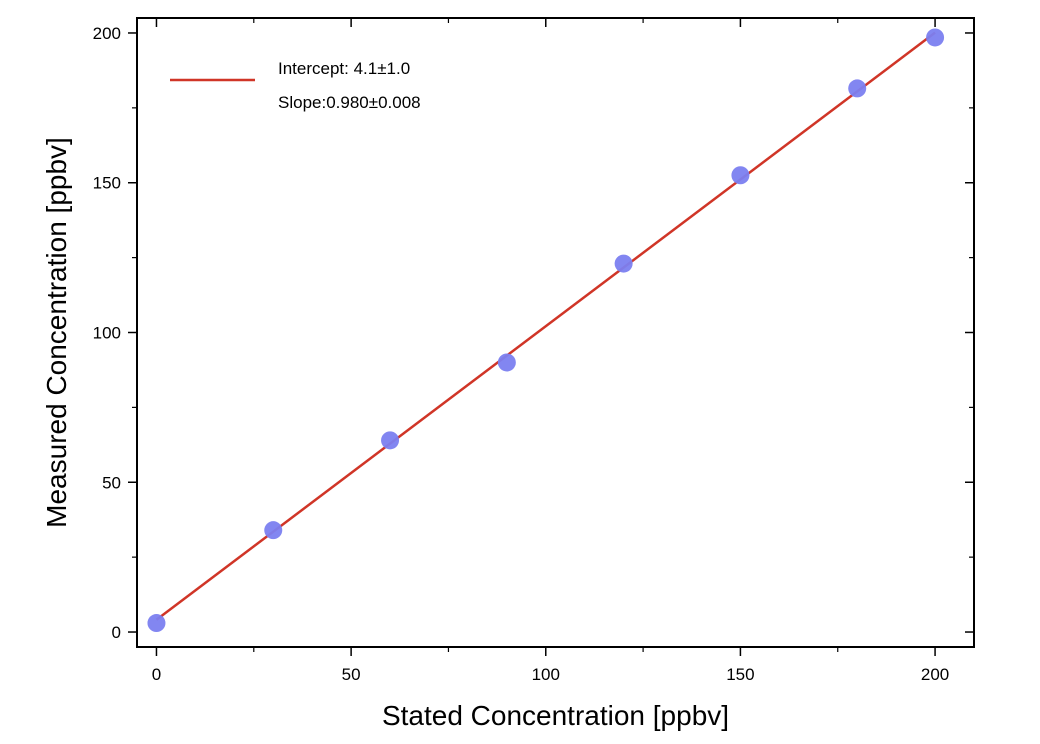 The width and height of the screenshot is (1040, 744). Describe the element at coordinates (546, 674) in the screenshot. I see `x-tick-label: 100` at that location.